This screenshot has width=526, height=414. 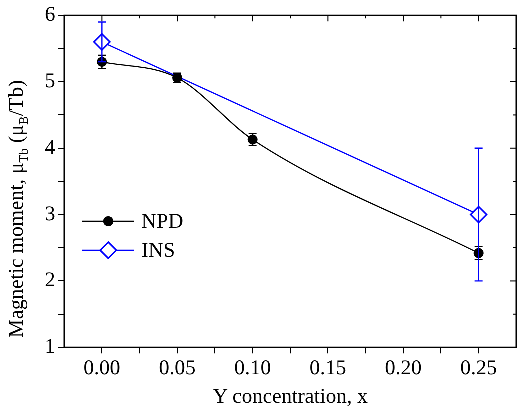 I want to click on x-tick-label: 0.10, so click(x=253, y=368).